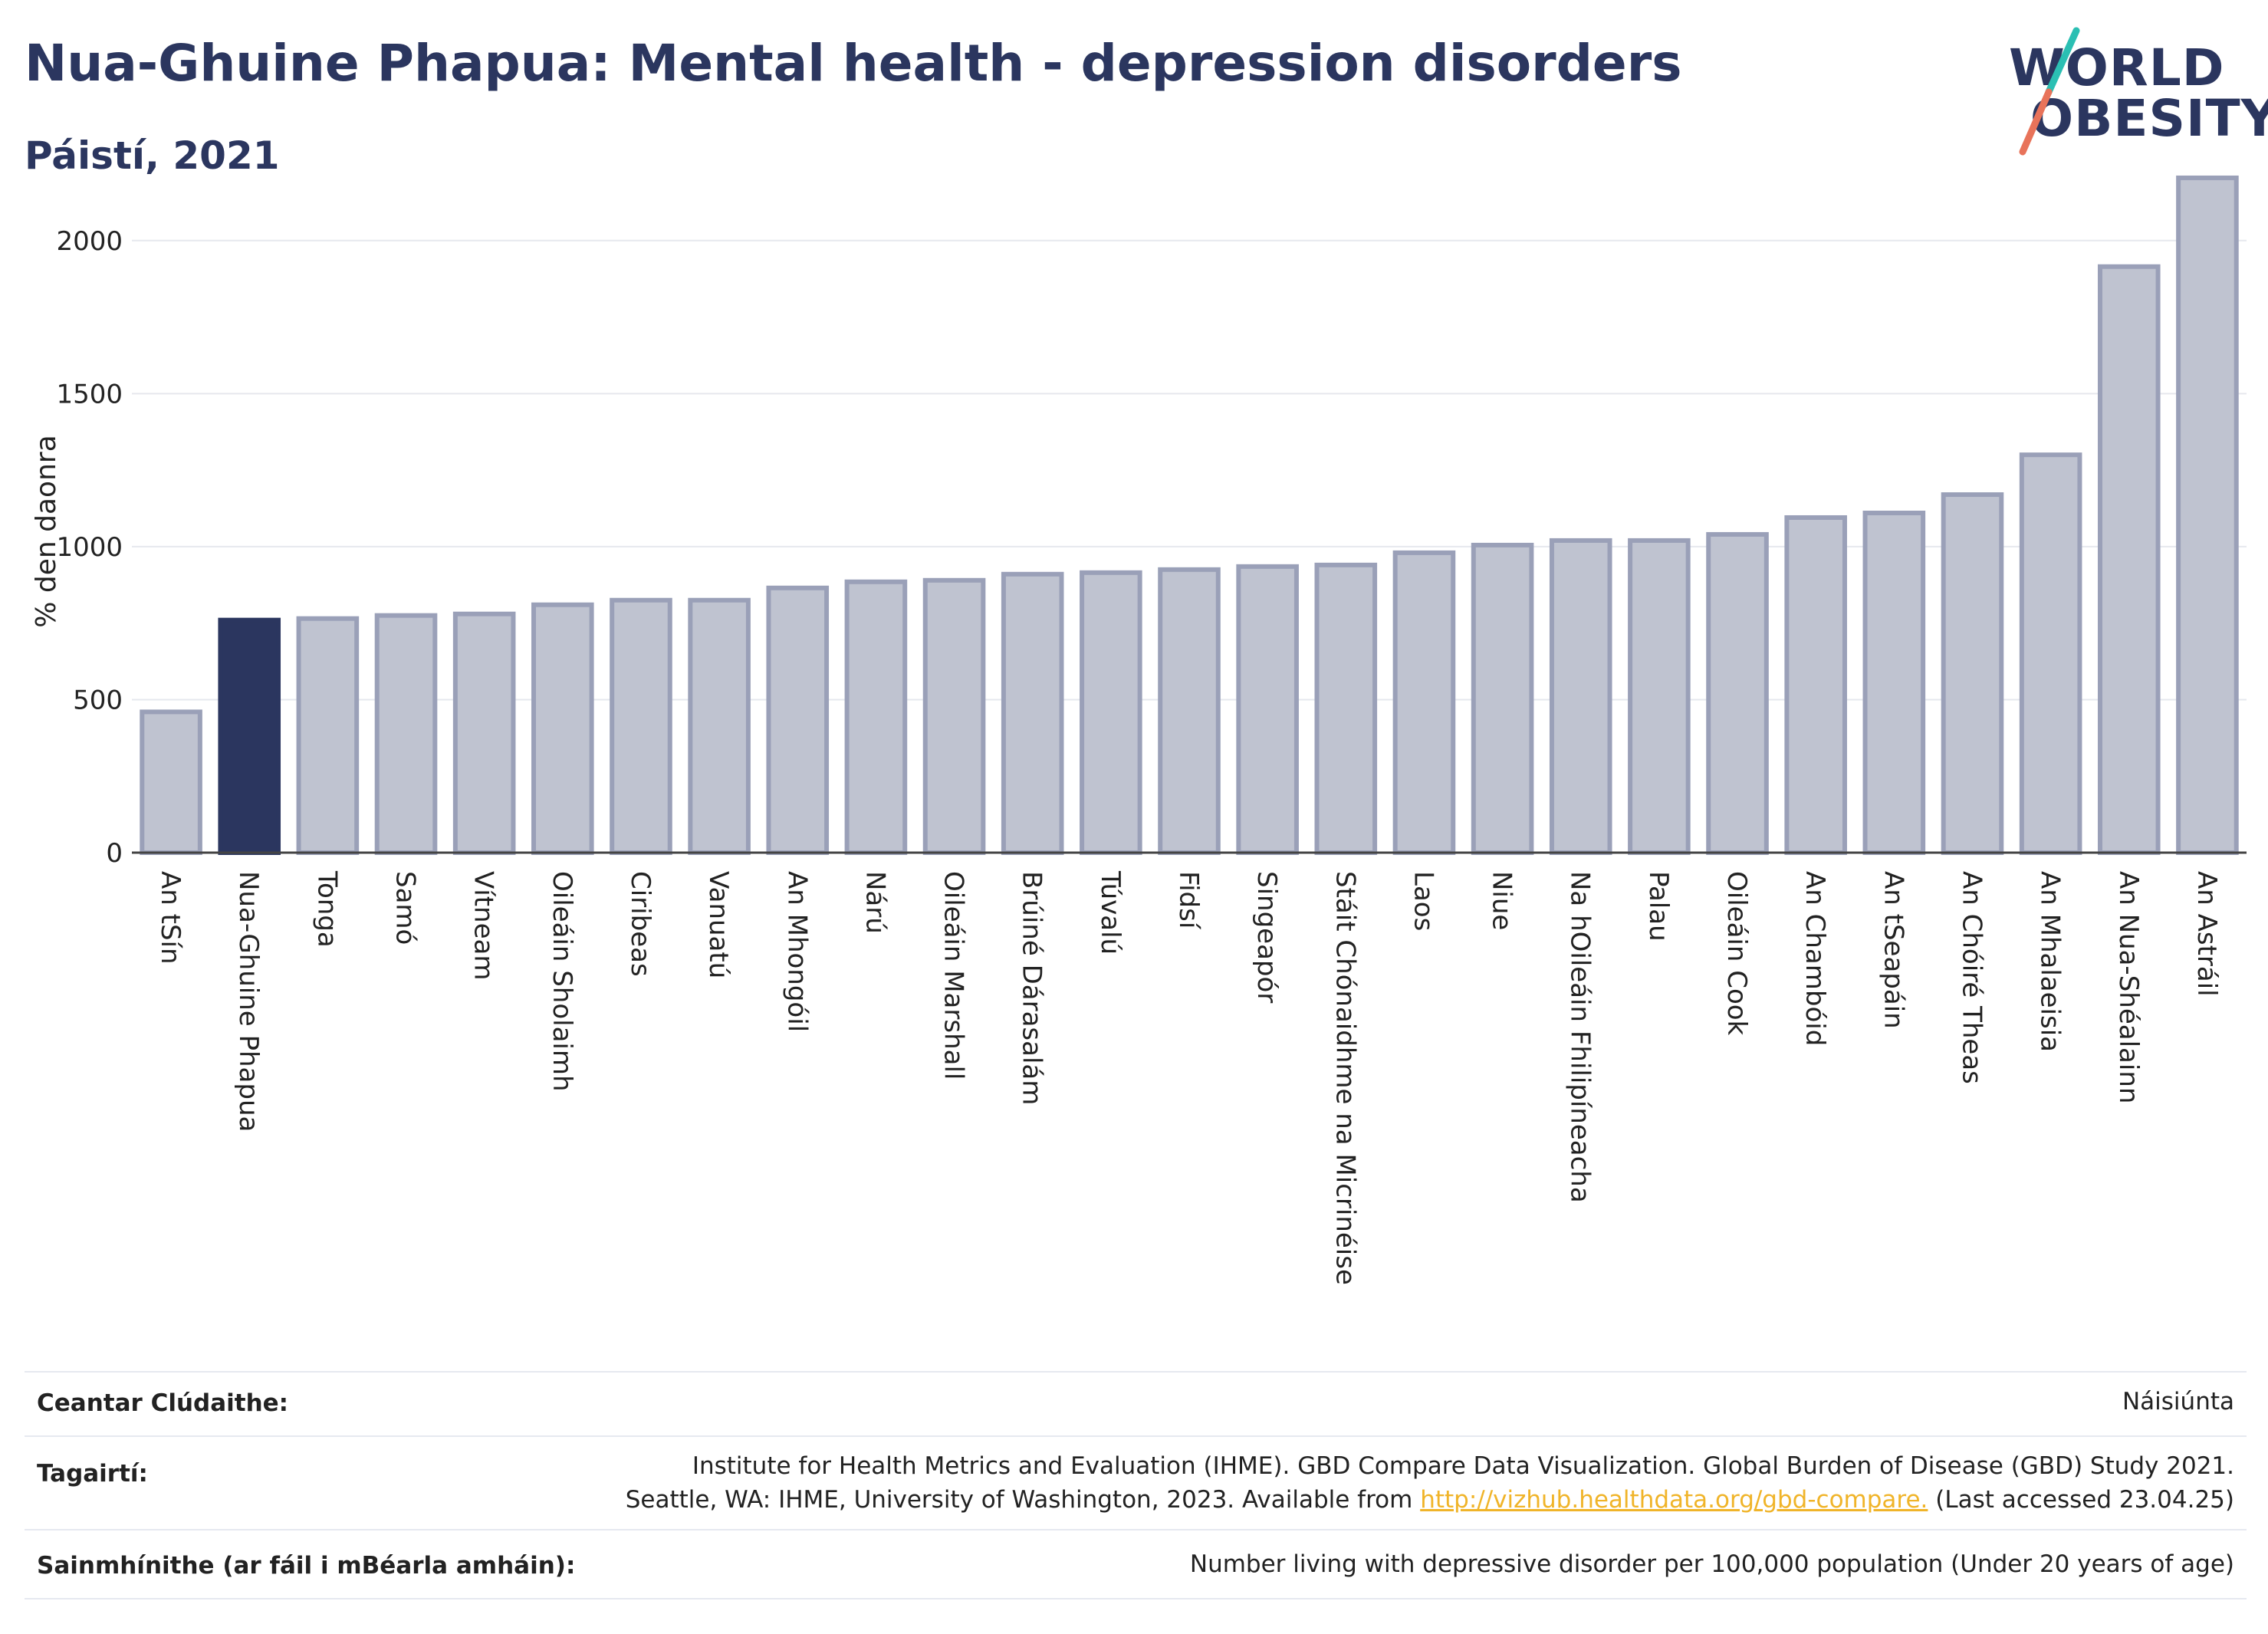 Image resolution: width=2268 pixels, height=1634 pixels. I want to click on y-tick-label: 0, so click(114, 854).